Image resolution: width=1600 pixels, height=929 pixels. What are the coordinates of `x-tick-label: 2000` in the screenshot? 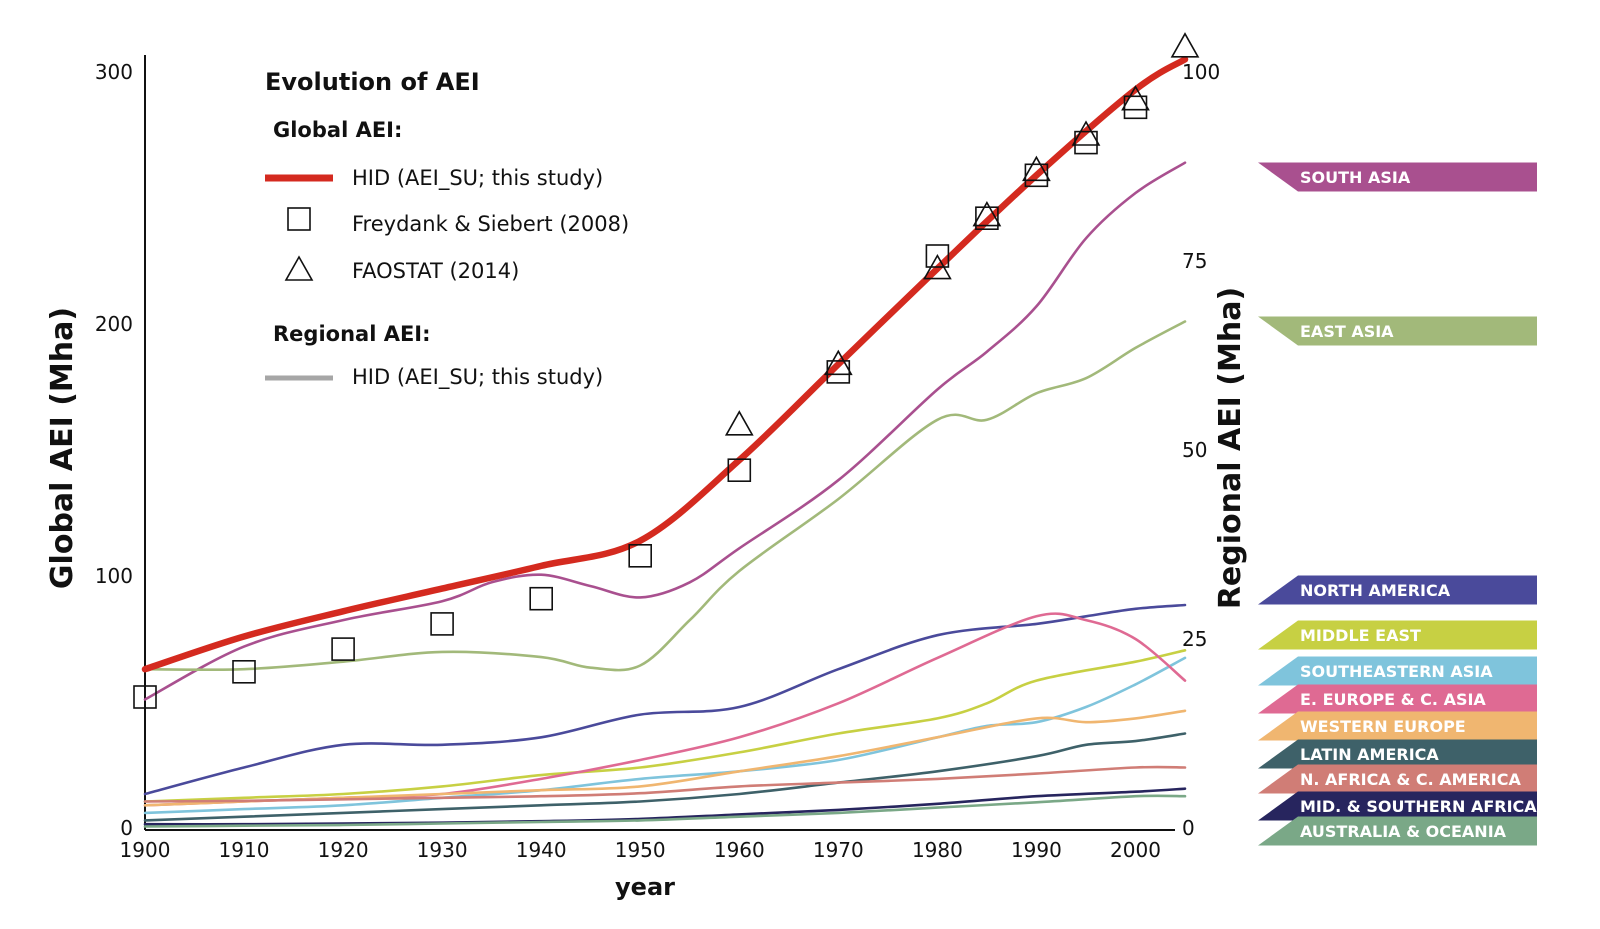 It's located at (1135, 850).